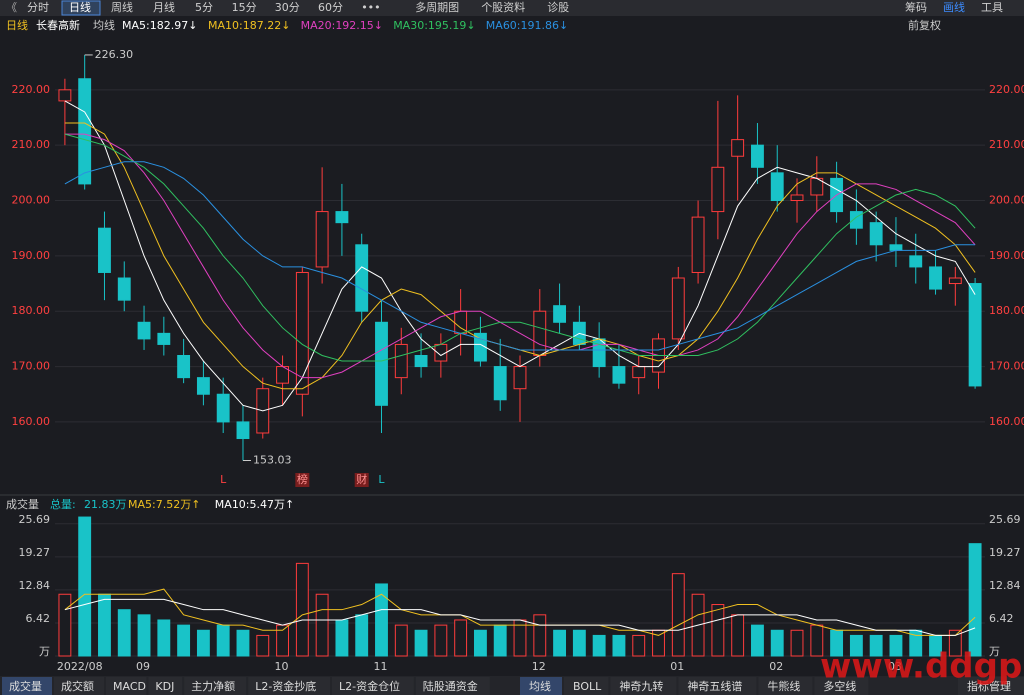 This screenshot has width=1024, height=695. Describe the element at coordinates (38, 7) in the screenshot. I see `toolbar-item: 分时` at that location.